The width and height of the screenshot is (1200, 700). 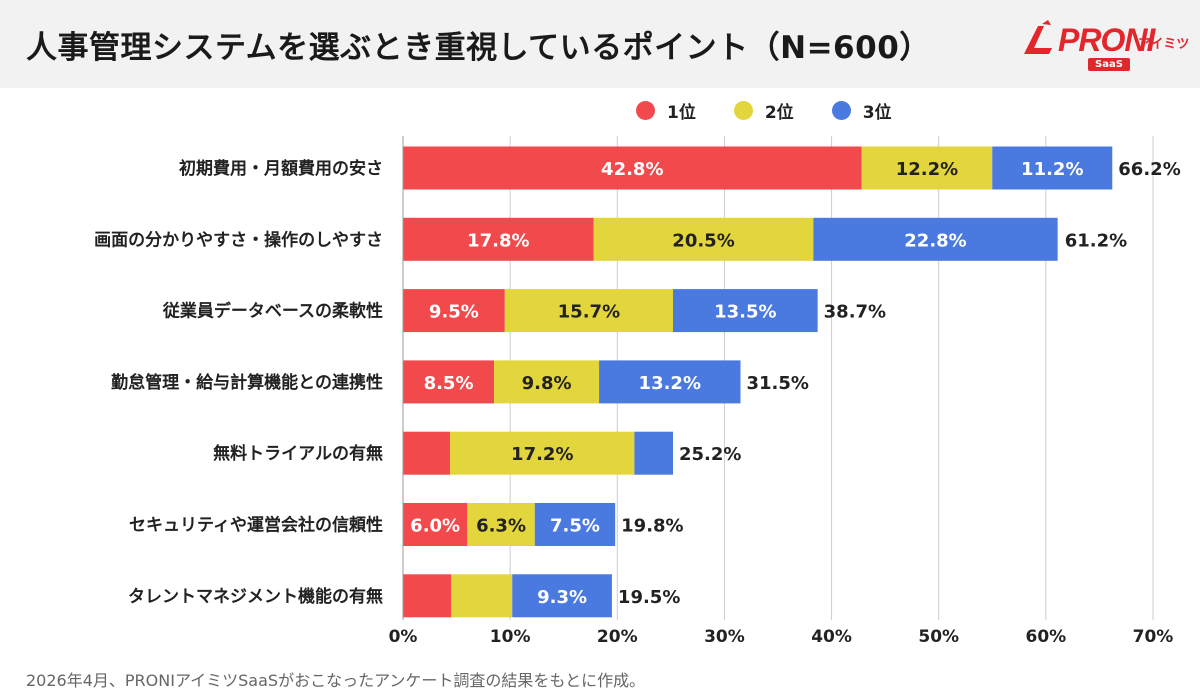 I want to click on legend-label-rank3: 3位, so click(x=877, y=112).